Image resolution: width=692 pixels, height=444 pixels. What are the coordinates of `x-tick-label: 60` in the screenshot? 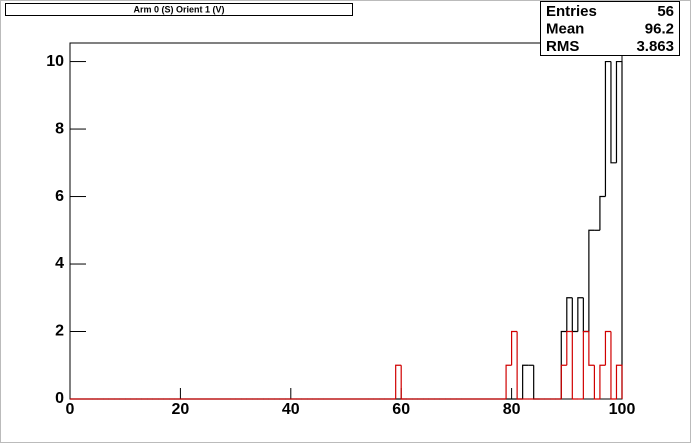 It's located at (401, 409).